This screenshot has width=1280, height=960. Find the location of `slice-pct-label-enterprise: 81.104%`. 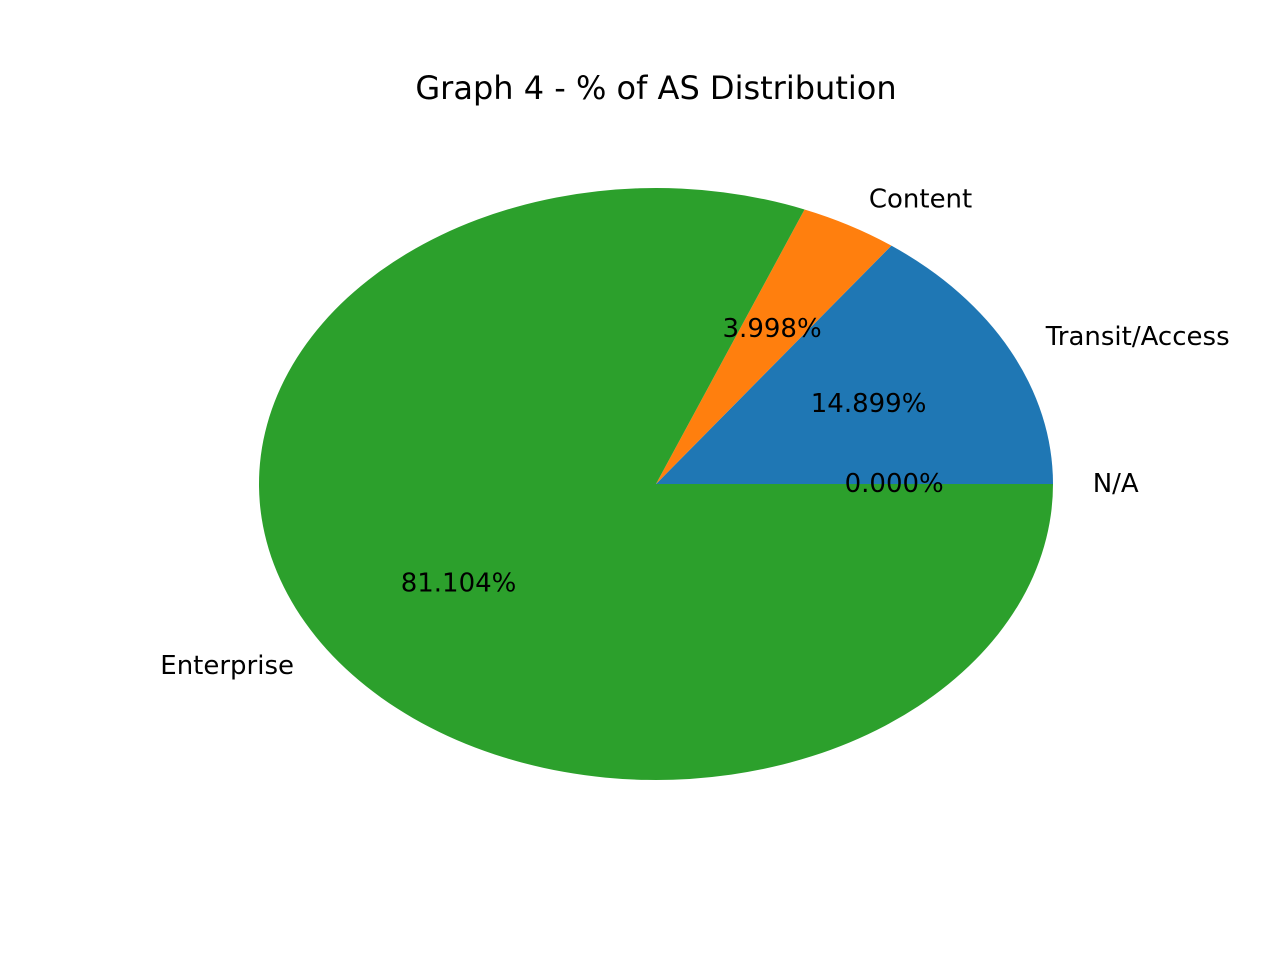

slice-pct-label-enterprise: 81.104% is located at coordinates (459, 583).